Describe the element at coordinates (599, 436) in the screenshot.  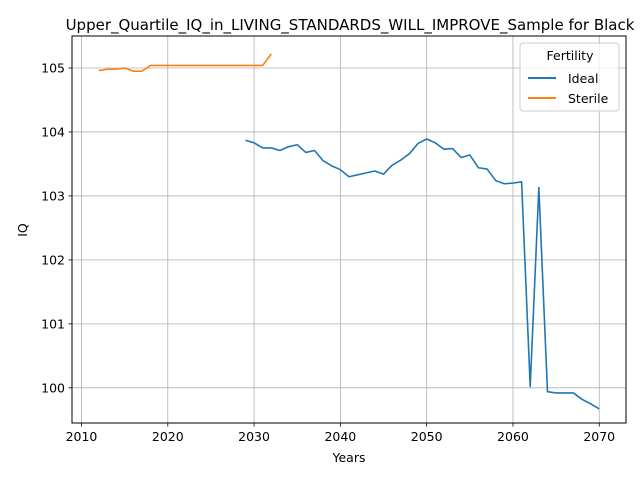
I see `x-tick-label: 2070` at that location.